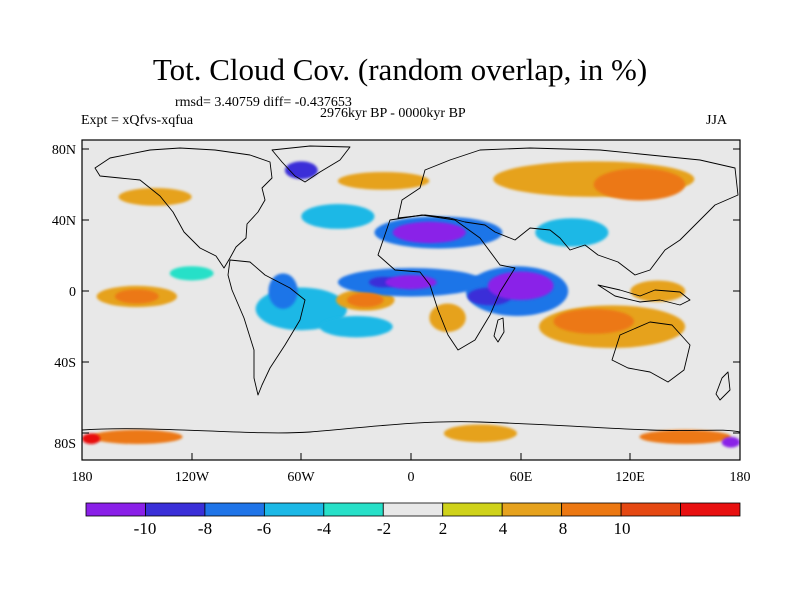 The height and width of the screenshot is (600, 800). Describe the element at coordinates (324, 528) in the screenshot. I see `colorbar-label: -4` at that location.